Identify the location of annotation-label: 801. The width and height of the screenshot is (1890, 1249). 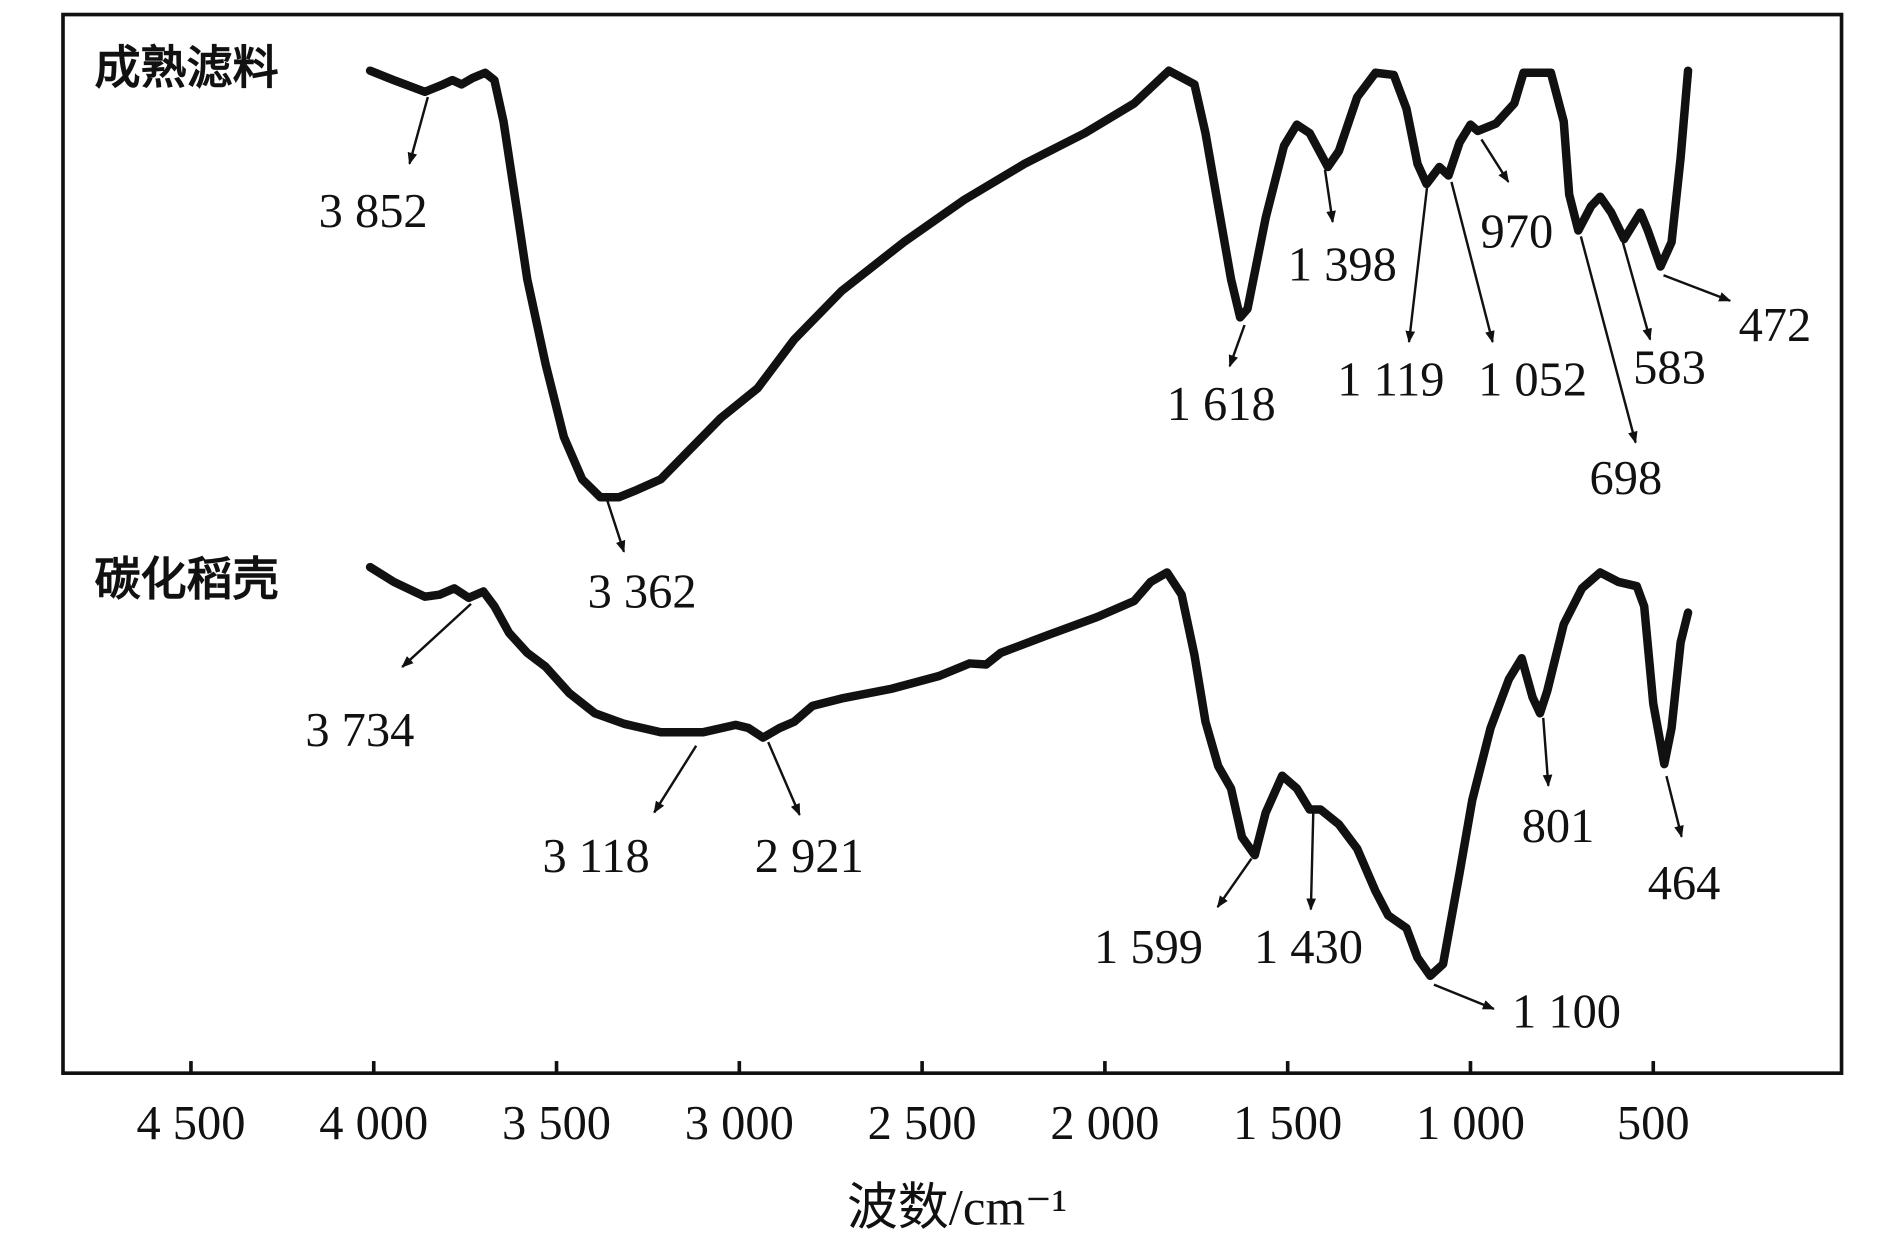
(1558, 826).